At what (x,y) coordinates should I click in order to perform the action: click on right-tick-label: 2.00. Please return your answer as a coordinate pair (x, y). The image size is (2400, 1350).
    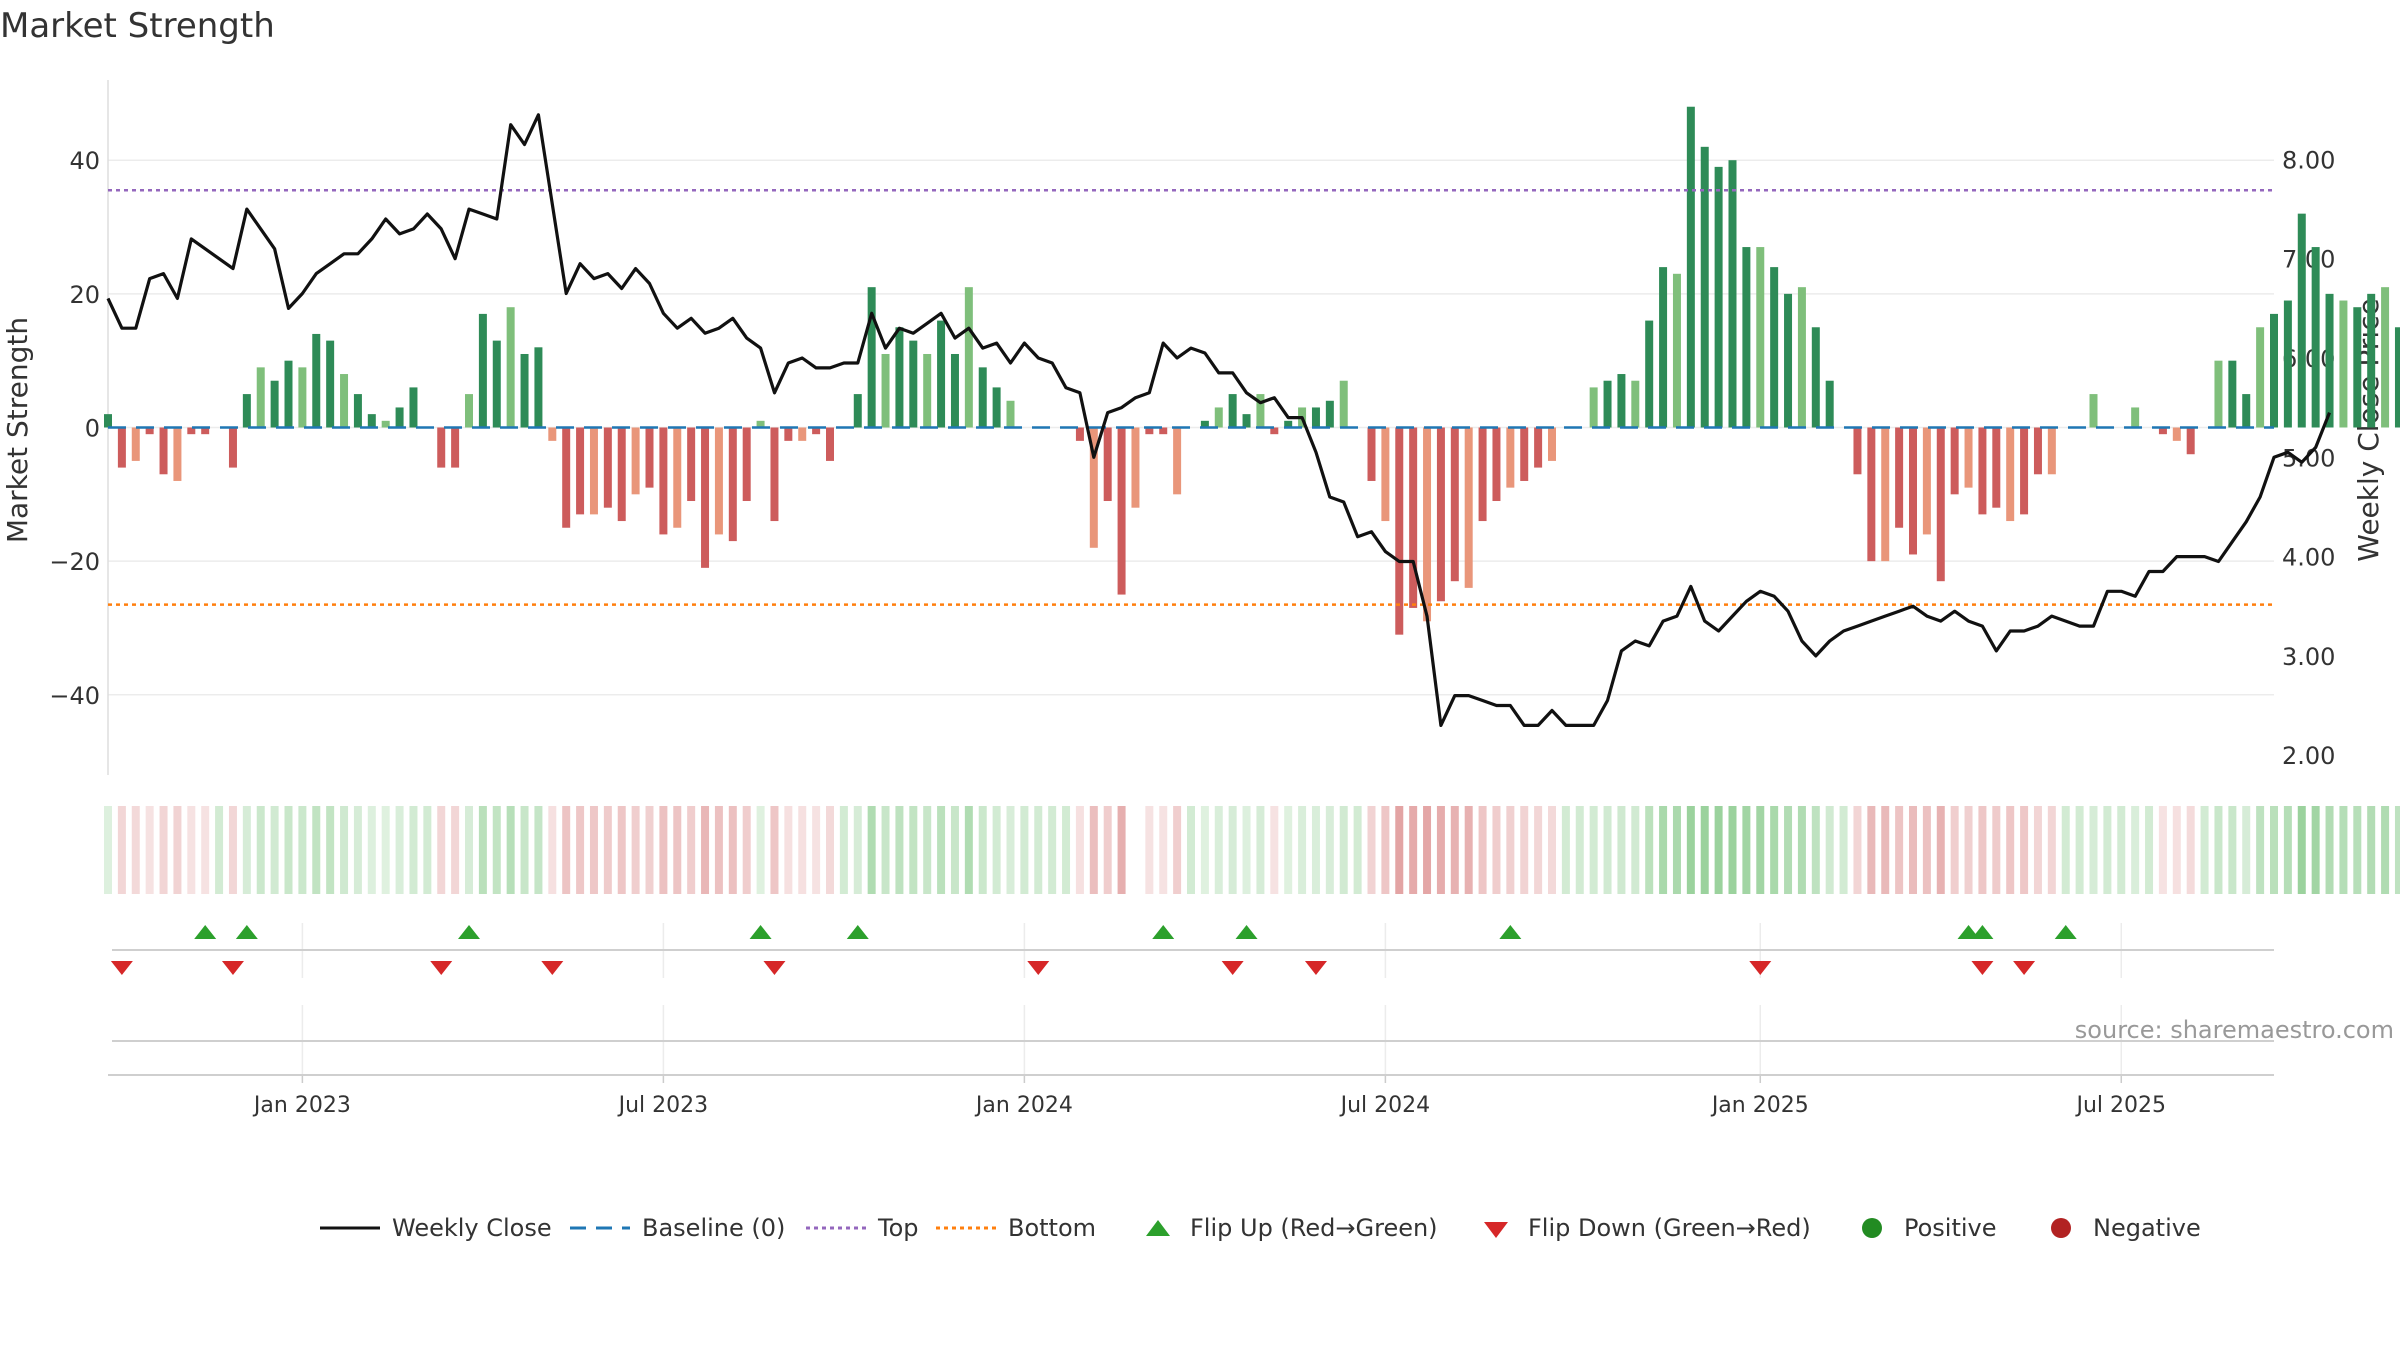
    Looking at the image, I should click on (2308, 756).